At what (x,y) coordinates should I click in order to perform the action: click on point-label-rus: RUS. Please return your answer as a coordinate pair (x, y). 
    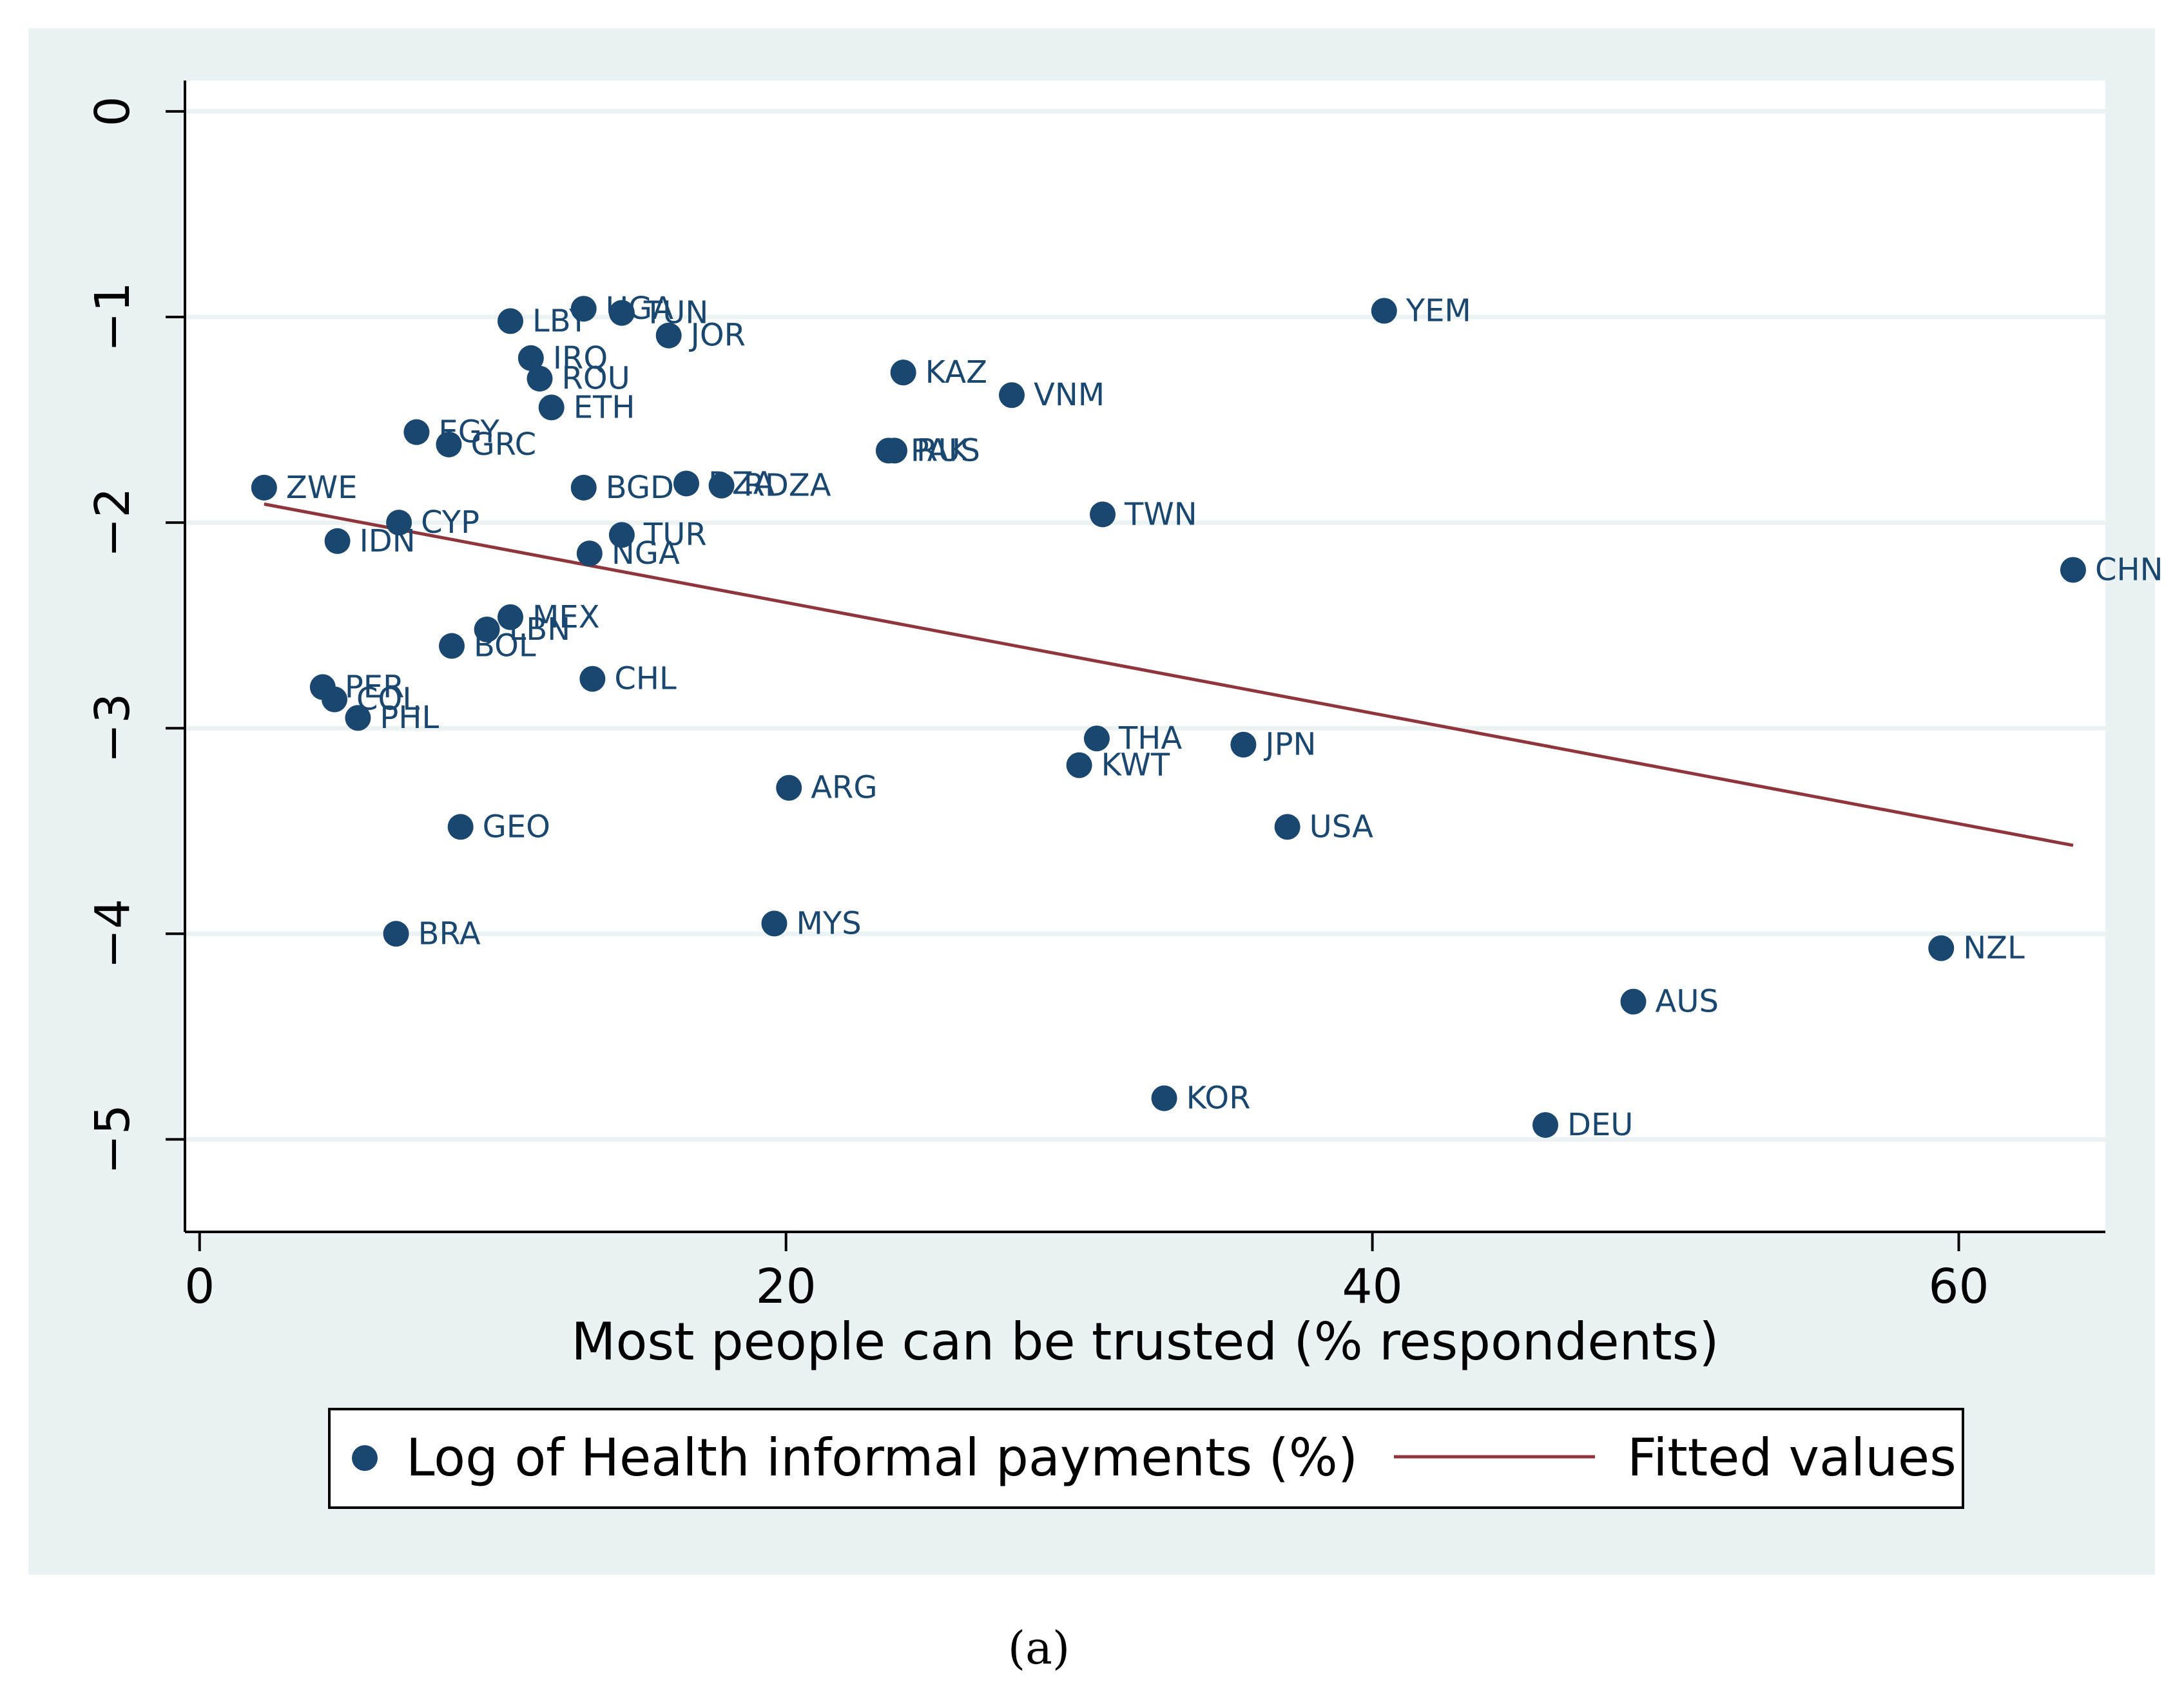
    Looking at the image, I should click on (948, 450).